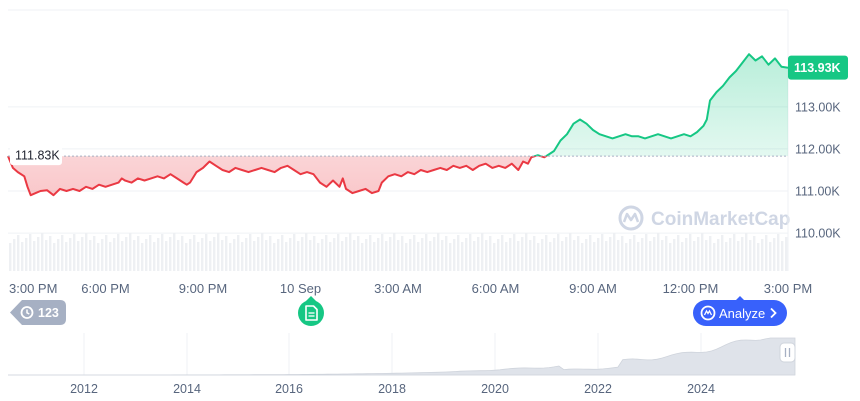 This screenshot has height=401, width=860. What do you see at coordinates (817, 192) in the screenshot?
I see `y-tick-label: 111.00K` at bounding box center [817, 192].